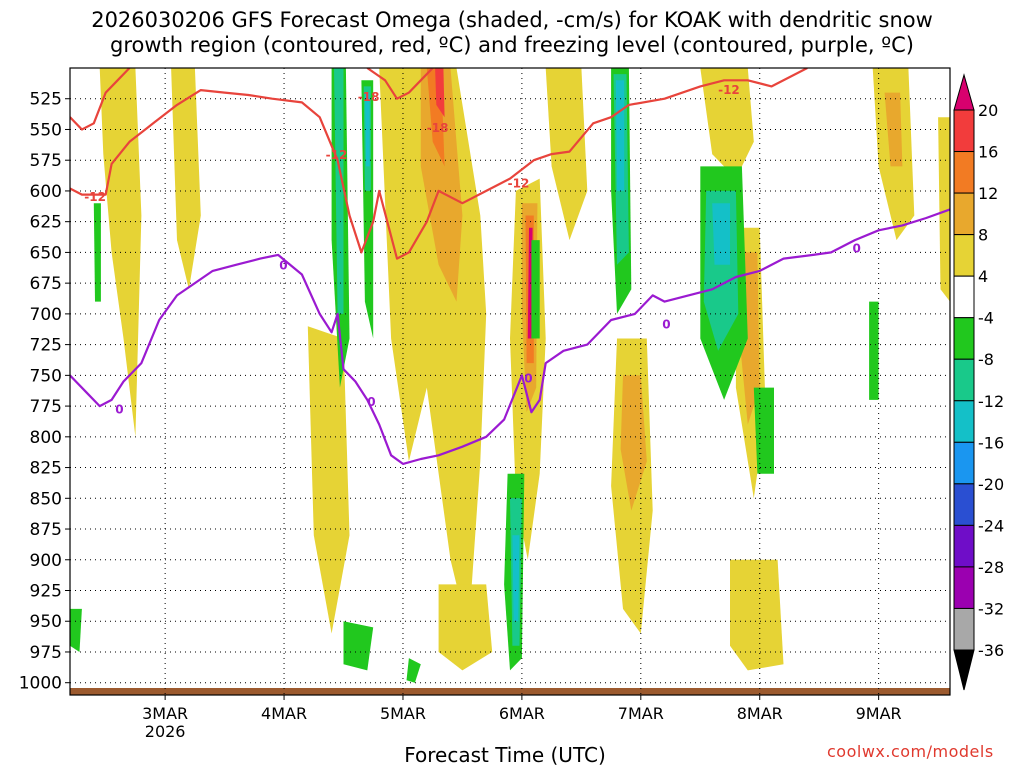 The height and width of the screenshot is (768, 1024). Describe the element at coordinates (165, 713) in the screenshot. I see `x-tick-label: 3MAR` at that location.